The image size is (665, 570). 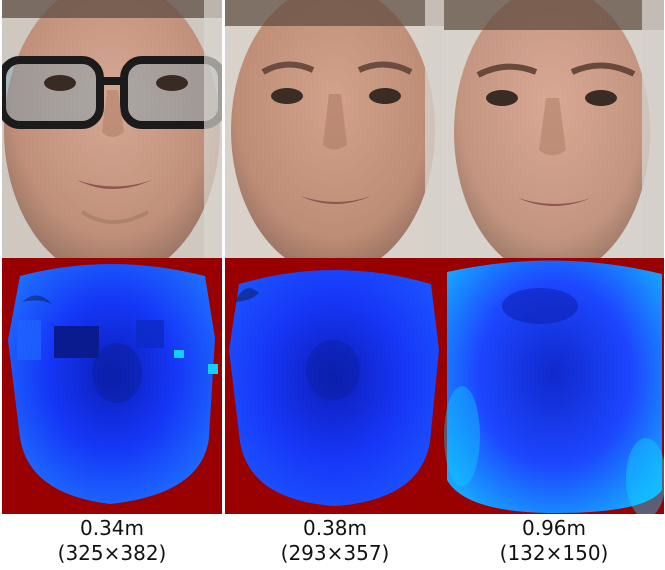 I want to click on resolution-caption-1: (325×382), so click(x=112, y=553).